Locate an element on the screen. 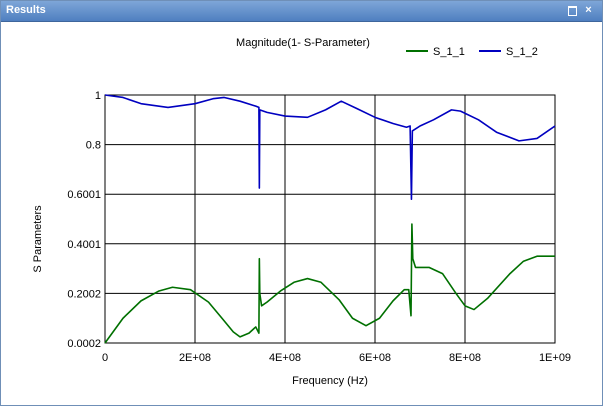 The height and width of the screenshot is (410, 603). y-tick-label: 0.6001 is located at coordinates (84, 195).